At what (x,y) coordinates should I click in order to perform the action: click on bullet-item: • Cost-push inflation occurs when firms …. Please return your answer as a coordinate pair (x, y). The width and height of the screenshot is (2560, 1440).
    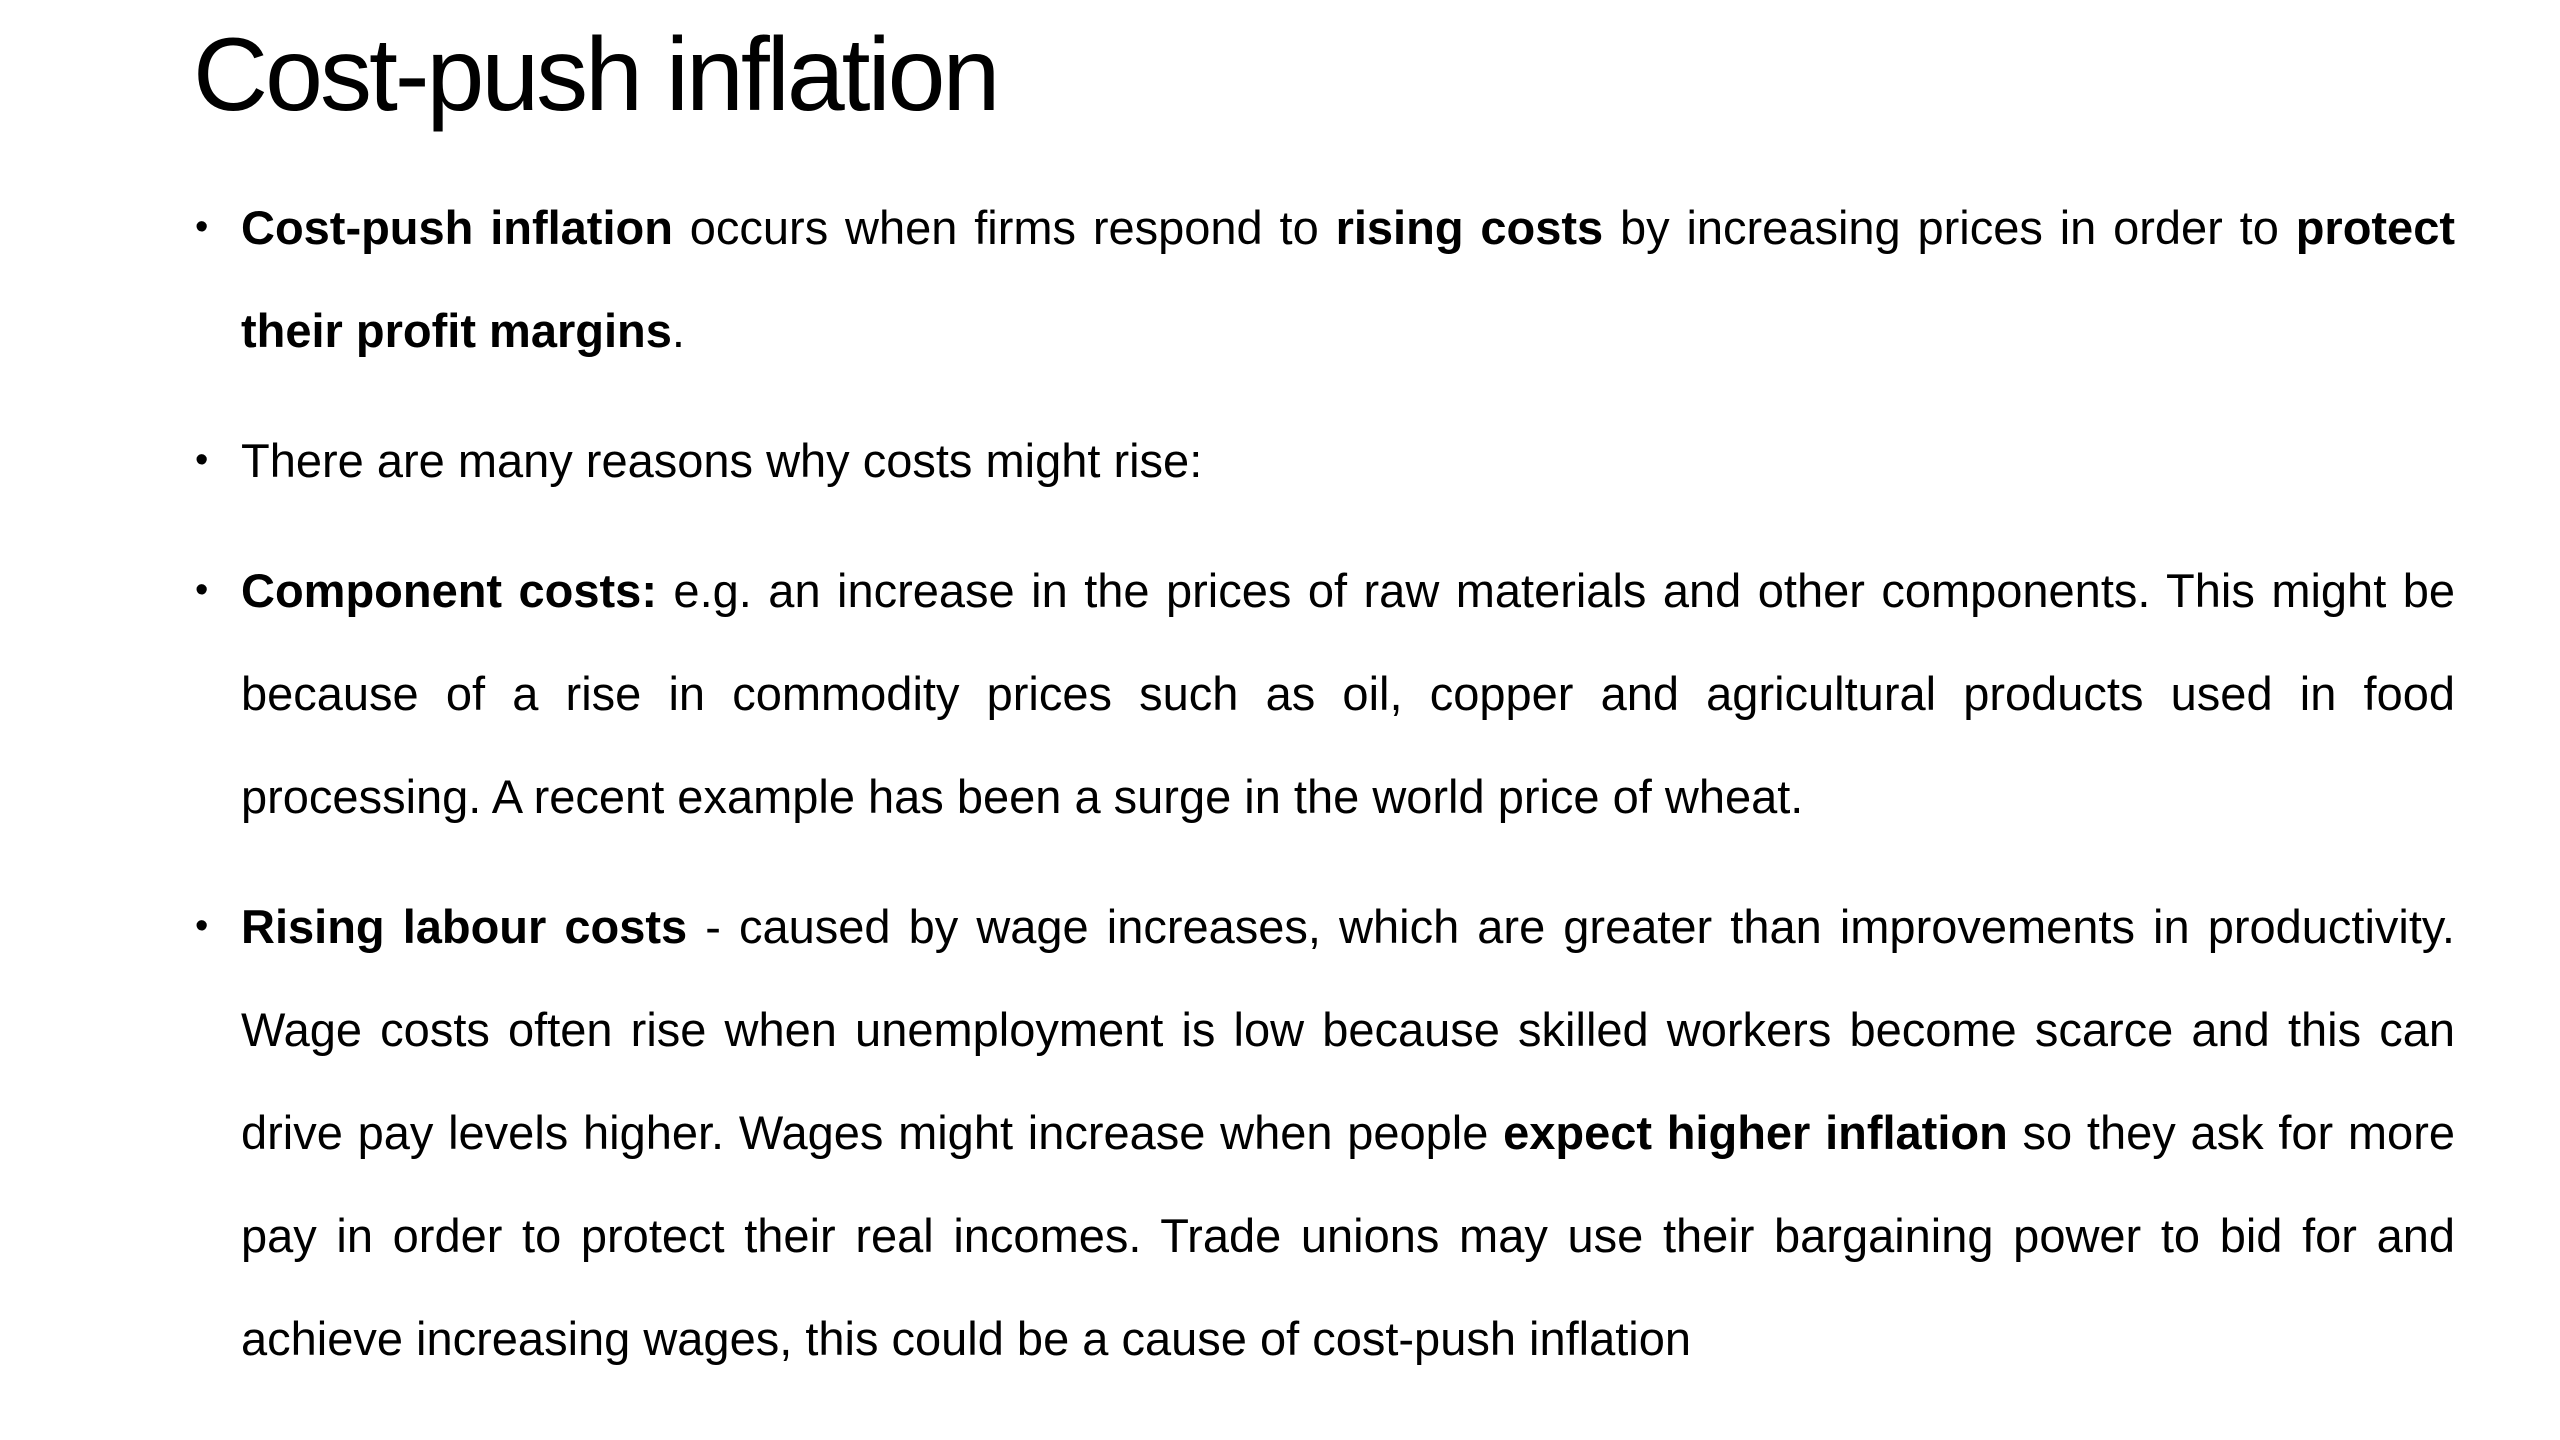
    Looking at the image, I should click on (1324, 279).